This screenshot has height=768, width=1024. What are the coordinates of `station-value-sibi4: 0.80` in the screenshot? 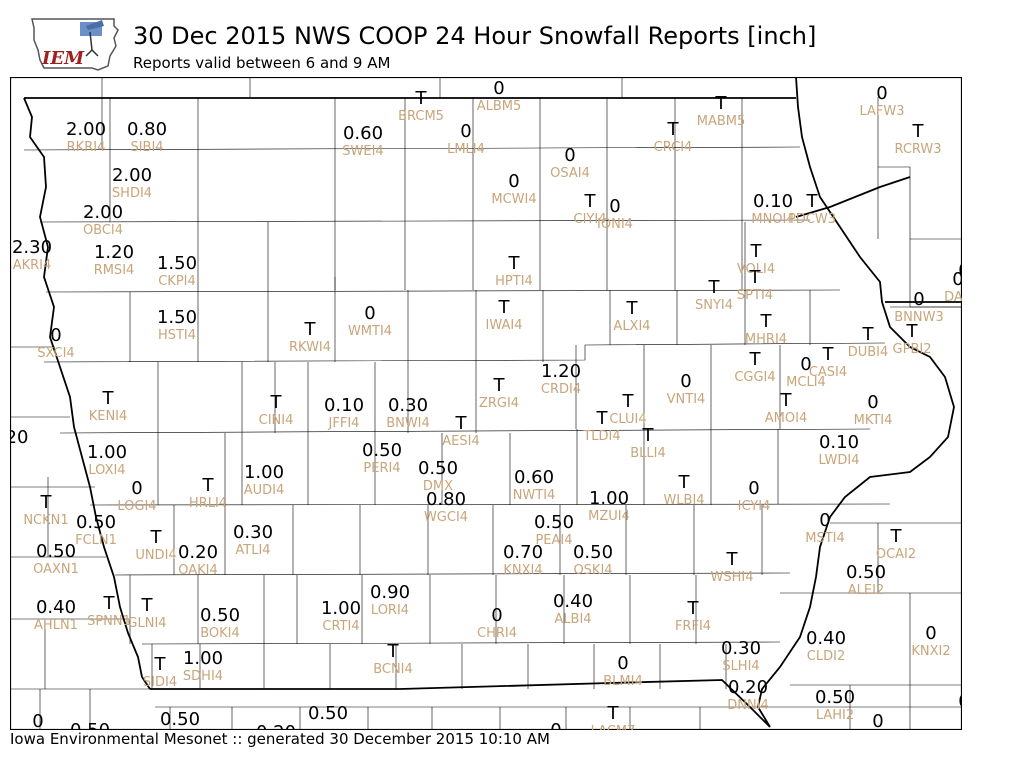 It's located at (147, 129).